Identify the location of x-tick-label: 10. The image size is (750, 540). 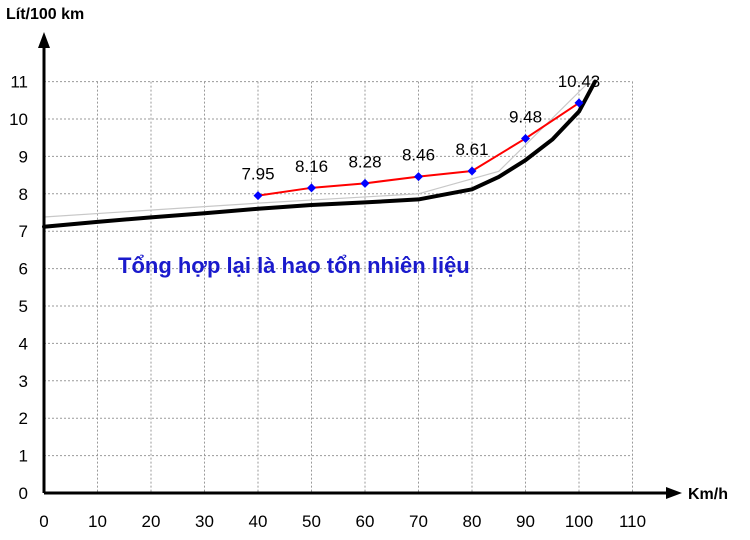
(97, 521).